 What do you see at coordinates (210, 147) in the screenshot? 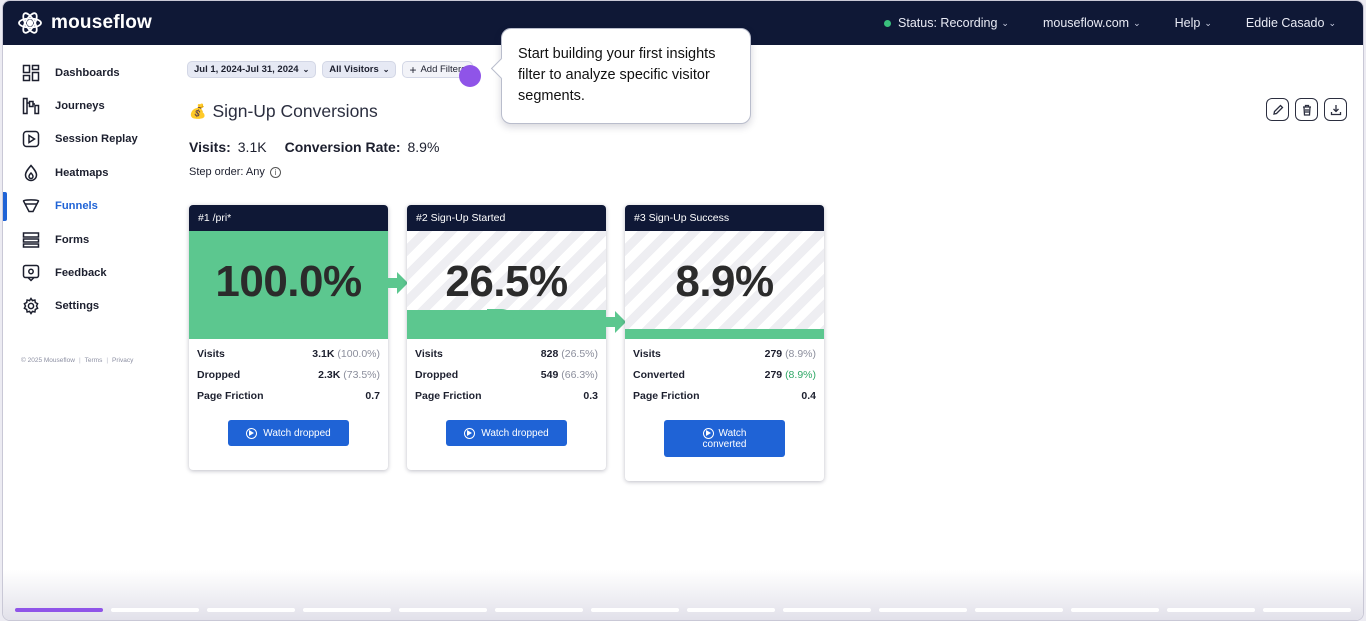
I see `visits-label: Visits:` at bounding box center [210, 147].